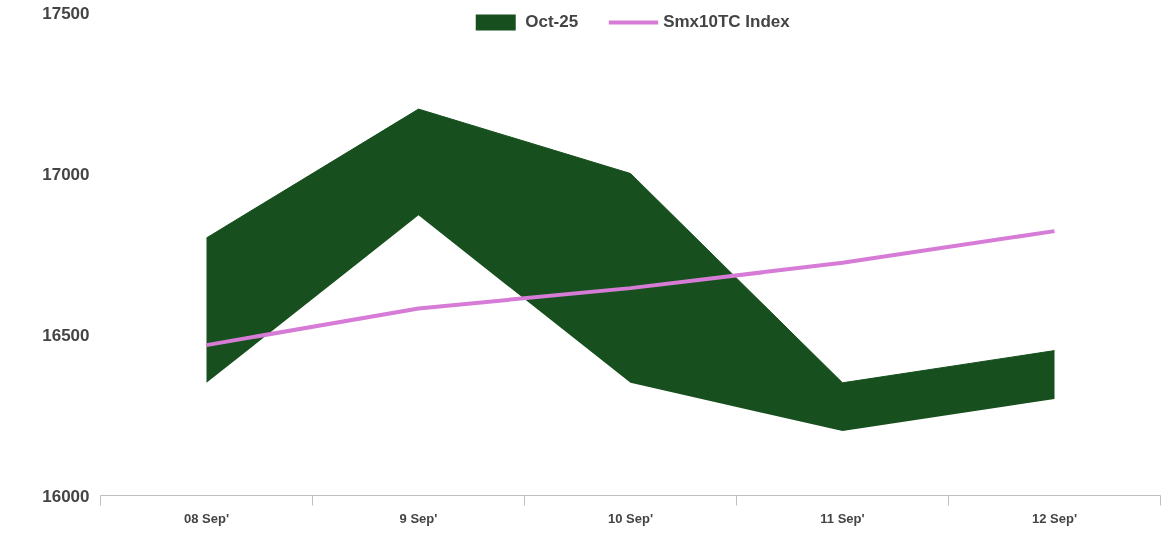 This screenshot has width=1176, height=533. What do you see at coordinates (207, 518) in the screenshot?
I see `x-tick-label: 08 Sep'` at bounding box center [207, 518].